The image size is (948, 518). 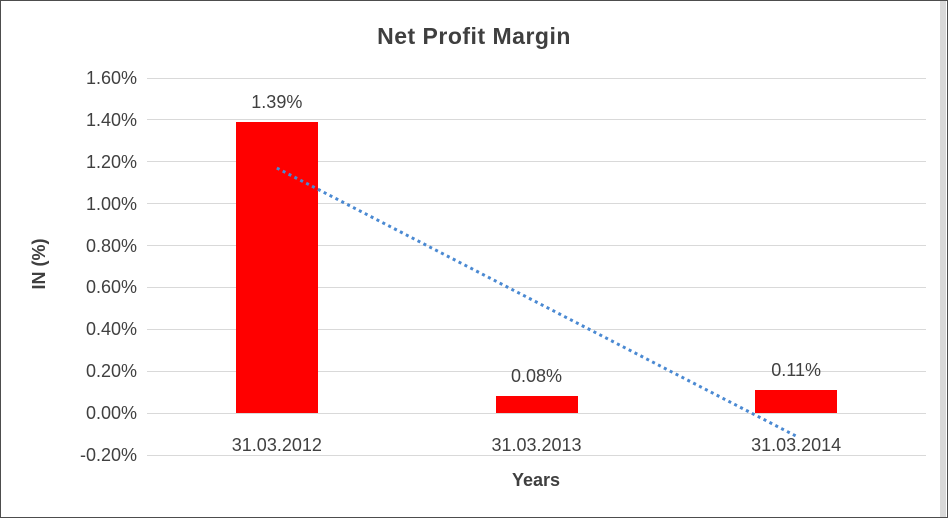 What do you see at coordinates (111, 119) in the screenshot?
I see `y-tick-label: 1.40%` at bounding box center [111, 119].